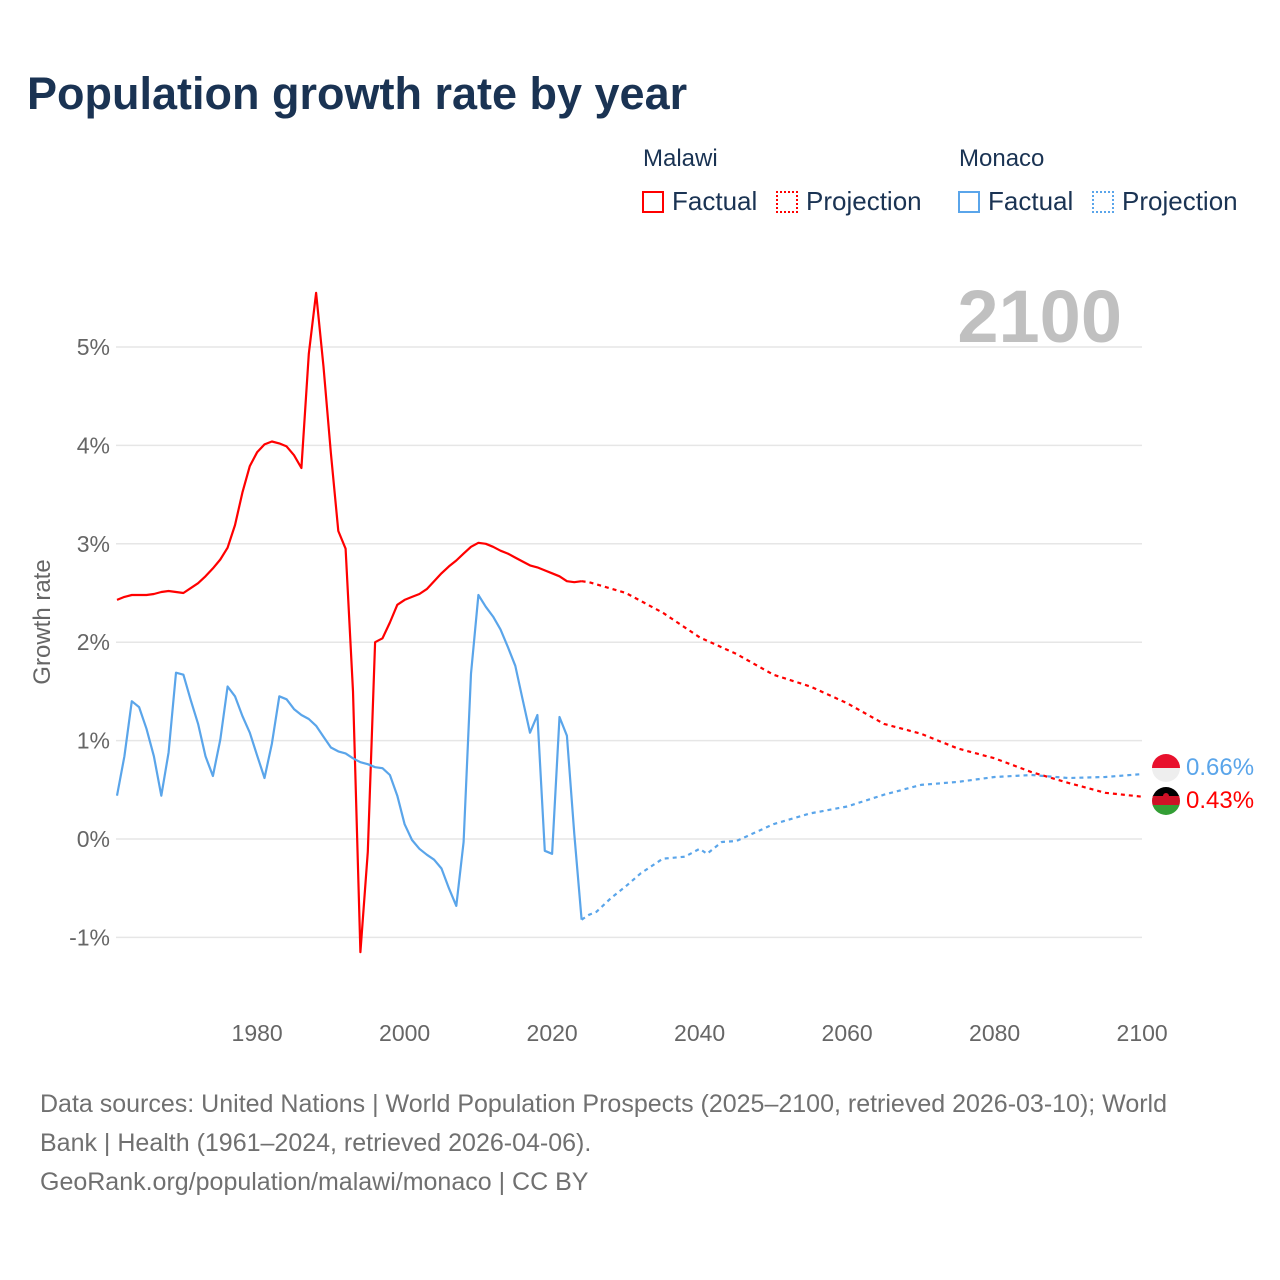 Image resolution: width=1280 pixels, height=1280 pixels. I want to click on legend-monaco-factual: Factual, so click(1015, 201).